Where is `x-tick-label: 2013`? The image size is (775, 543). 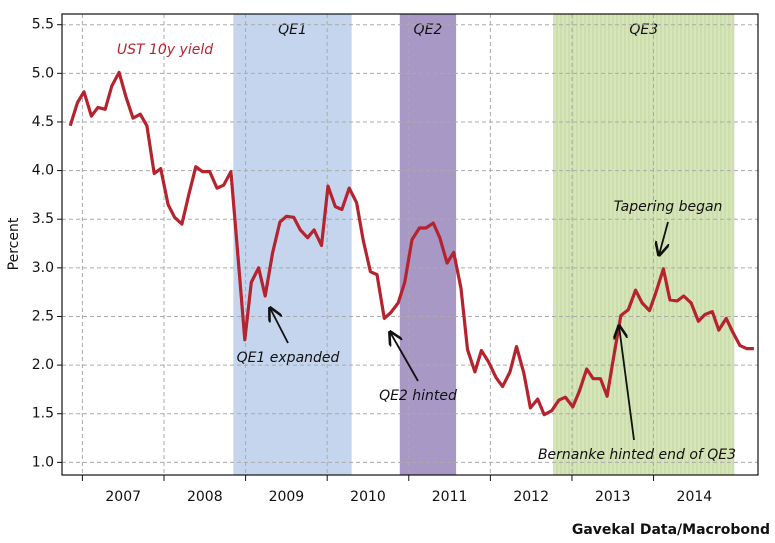
x-tick-label: 2013 is located at coordinates (613, 497).